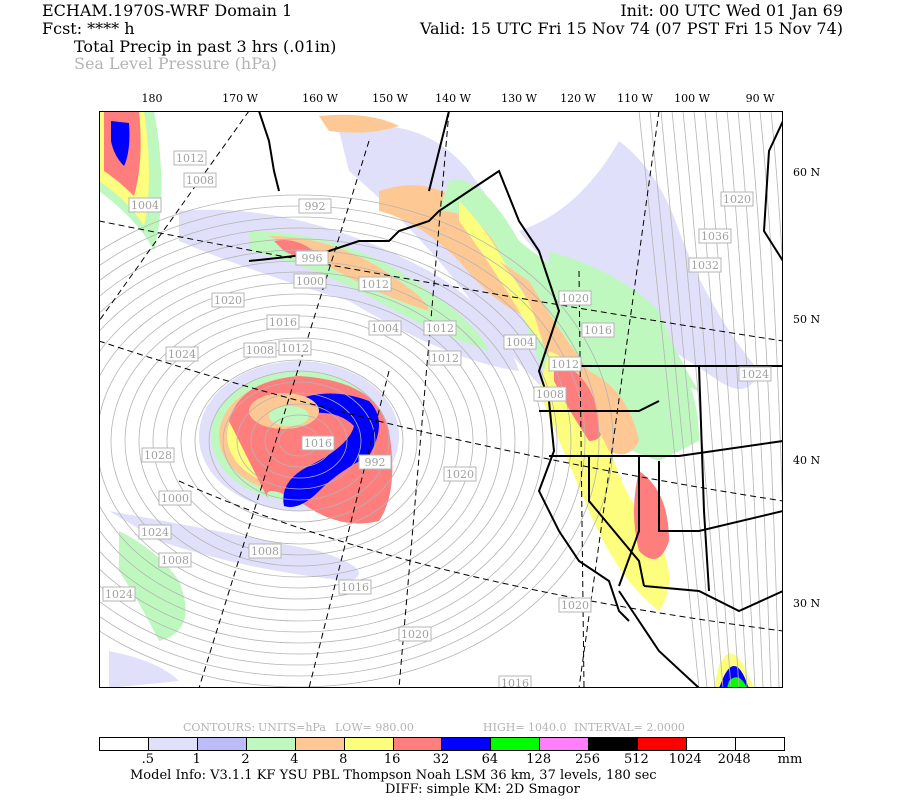  I want to click on svg-text: 1028, so click(158, 455).